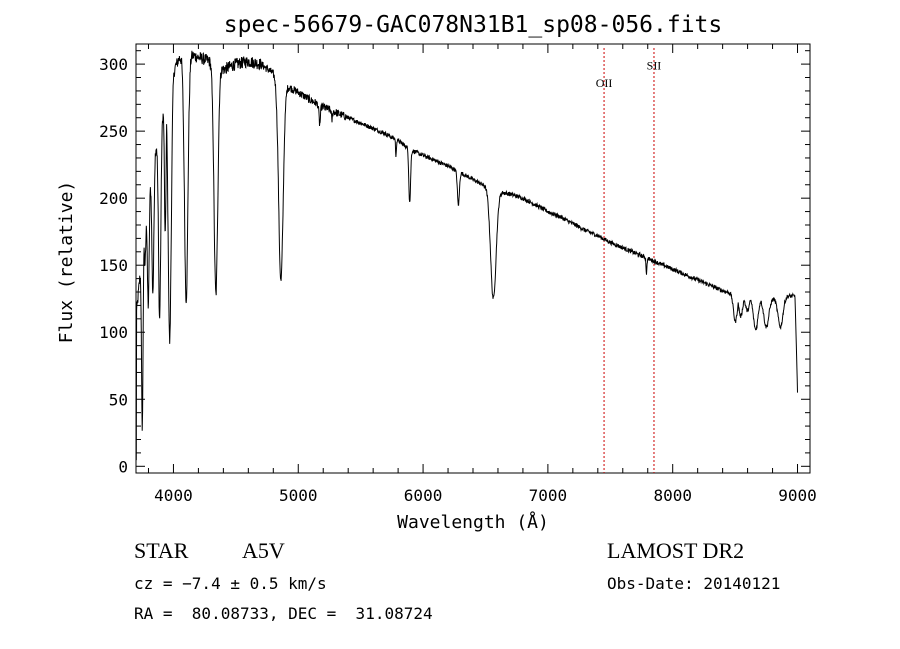 The height and width of the screenshot is (649, 900). I want to click on emission-marker-label: OII, so click(604, 83).